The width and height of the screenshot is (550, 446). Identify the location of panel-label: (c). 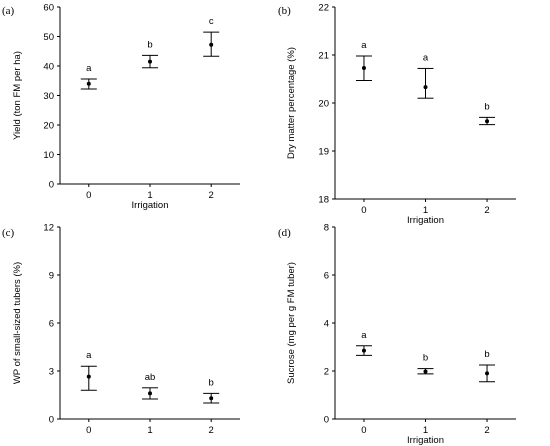
(8, 233).